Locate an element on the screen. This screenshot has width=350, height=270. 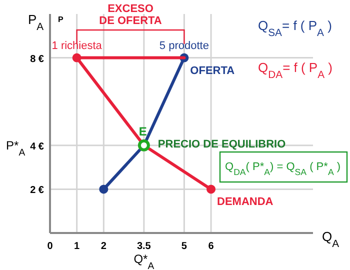
y-tick-label: 2 € is located at coordinates (37, 190).